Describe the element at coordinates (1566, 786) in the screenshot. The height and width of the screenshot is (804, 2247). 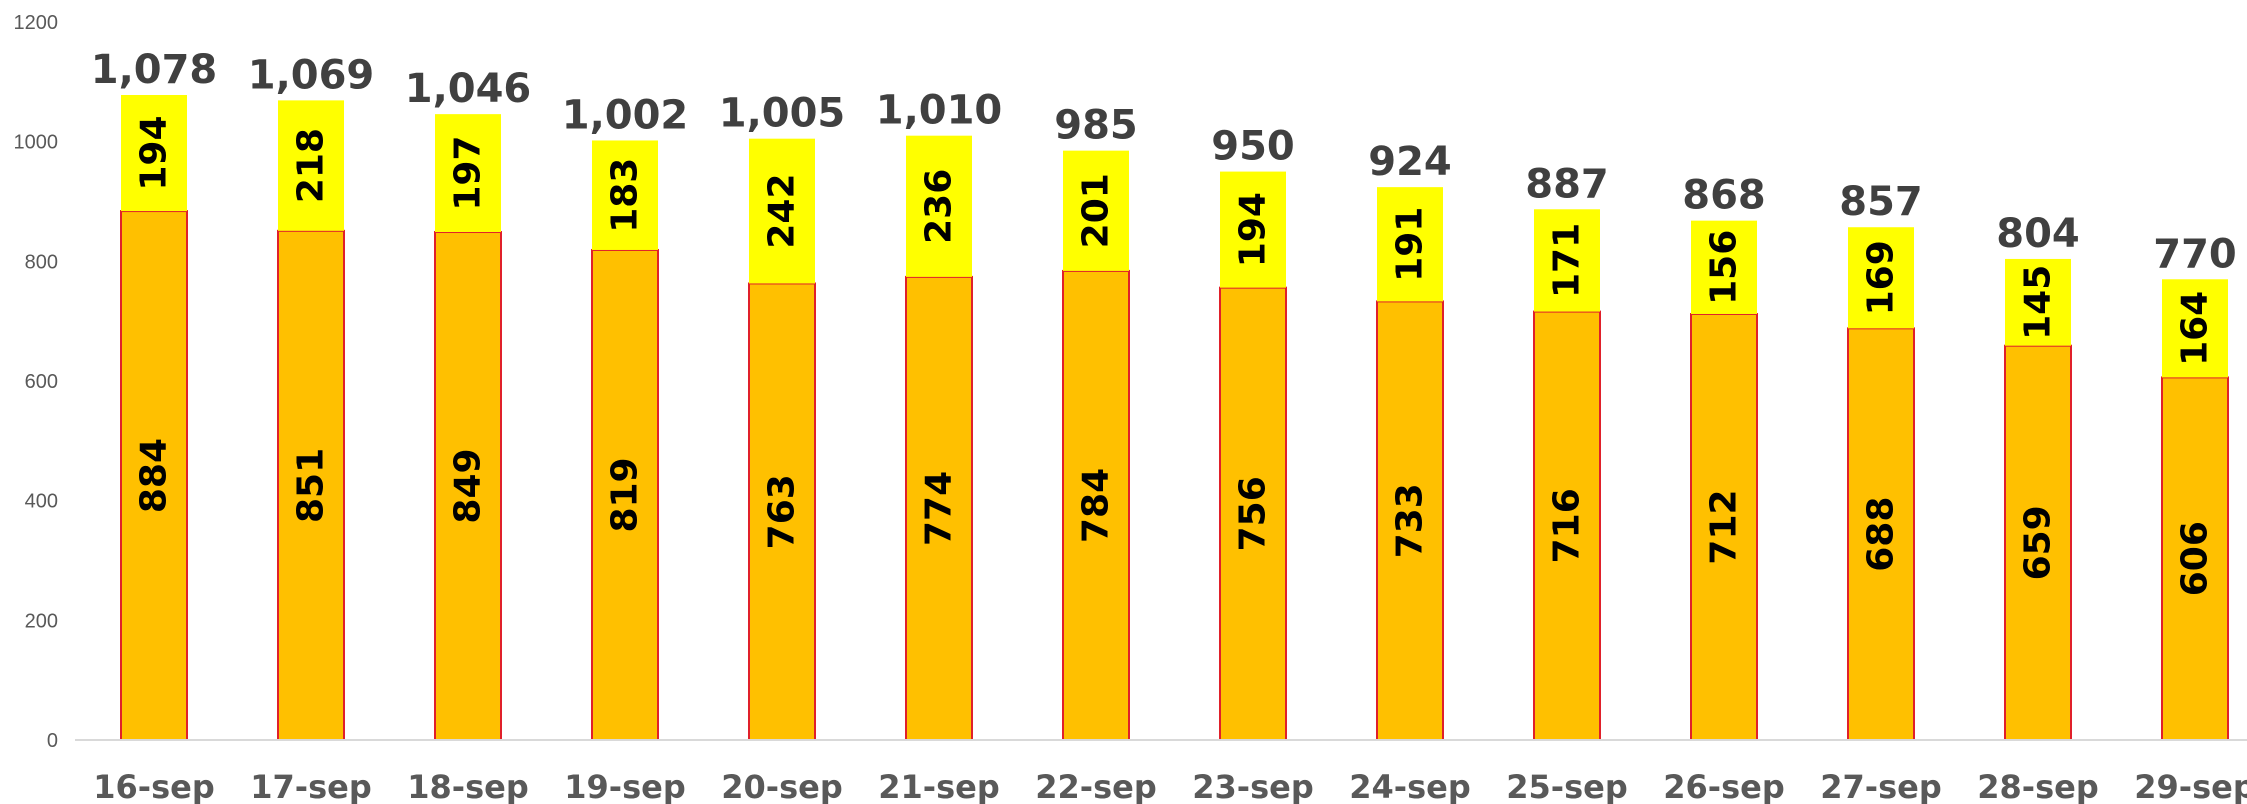
I see `x-category-label: 25-sep` at that location.